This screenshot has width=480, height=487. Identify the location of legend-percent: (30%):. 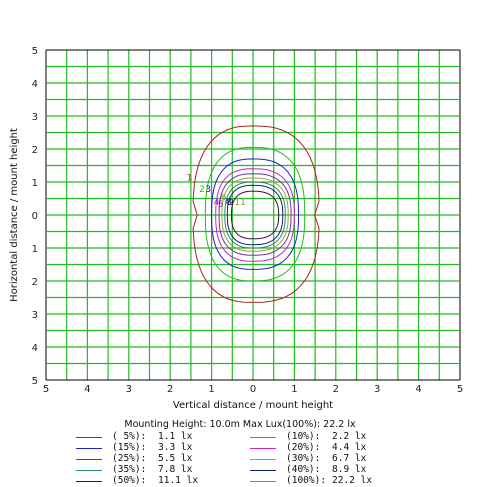
(303, 458).